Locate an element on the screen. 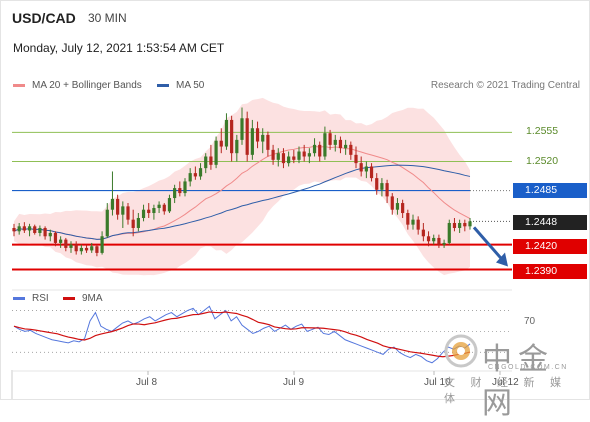  watermark: 中金网 CNGOLD.COM.CN 文 财 经 新 媒 体 is located at coordinates (514, 377).